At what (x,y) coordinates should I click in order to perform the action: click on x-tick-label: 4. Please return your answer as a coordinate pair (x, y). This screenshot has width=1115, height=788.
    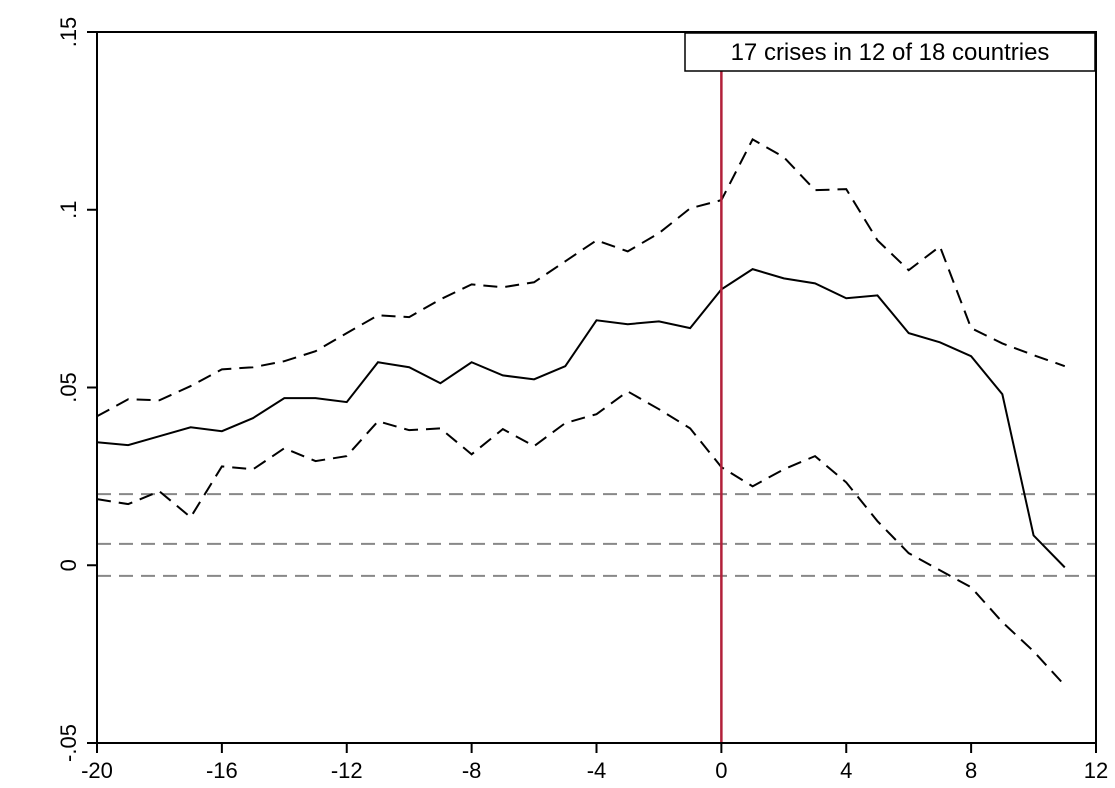
    Looking at the image, I should click on (846, 770).